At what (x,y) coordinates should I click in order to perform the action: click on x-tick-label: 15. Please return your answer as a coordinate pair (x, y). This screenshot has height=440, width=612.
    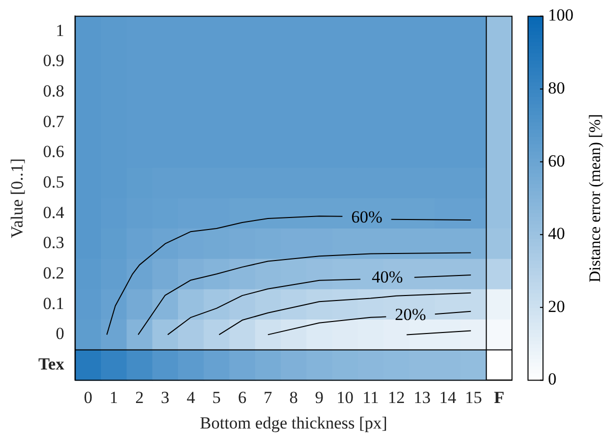
    Looking at the image, I should click on (473, 397).